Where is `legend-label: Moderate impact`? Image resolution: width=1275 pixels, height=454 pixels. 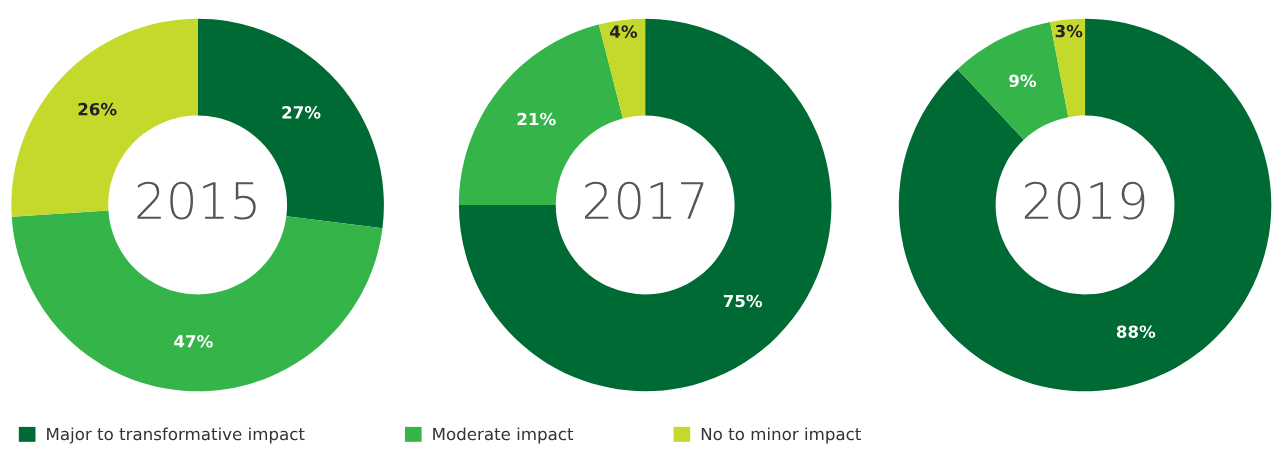 legend-label: Moderate impact is located at coordinates (503, 435).